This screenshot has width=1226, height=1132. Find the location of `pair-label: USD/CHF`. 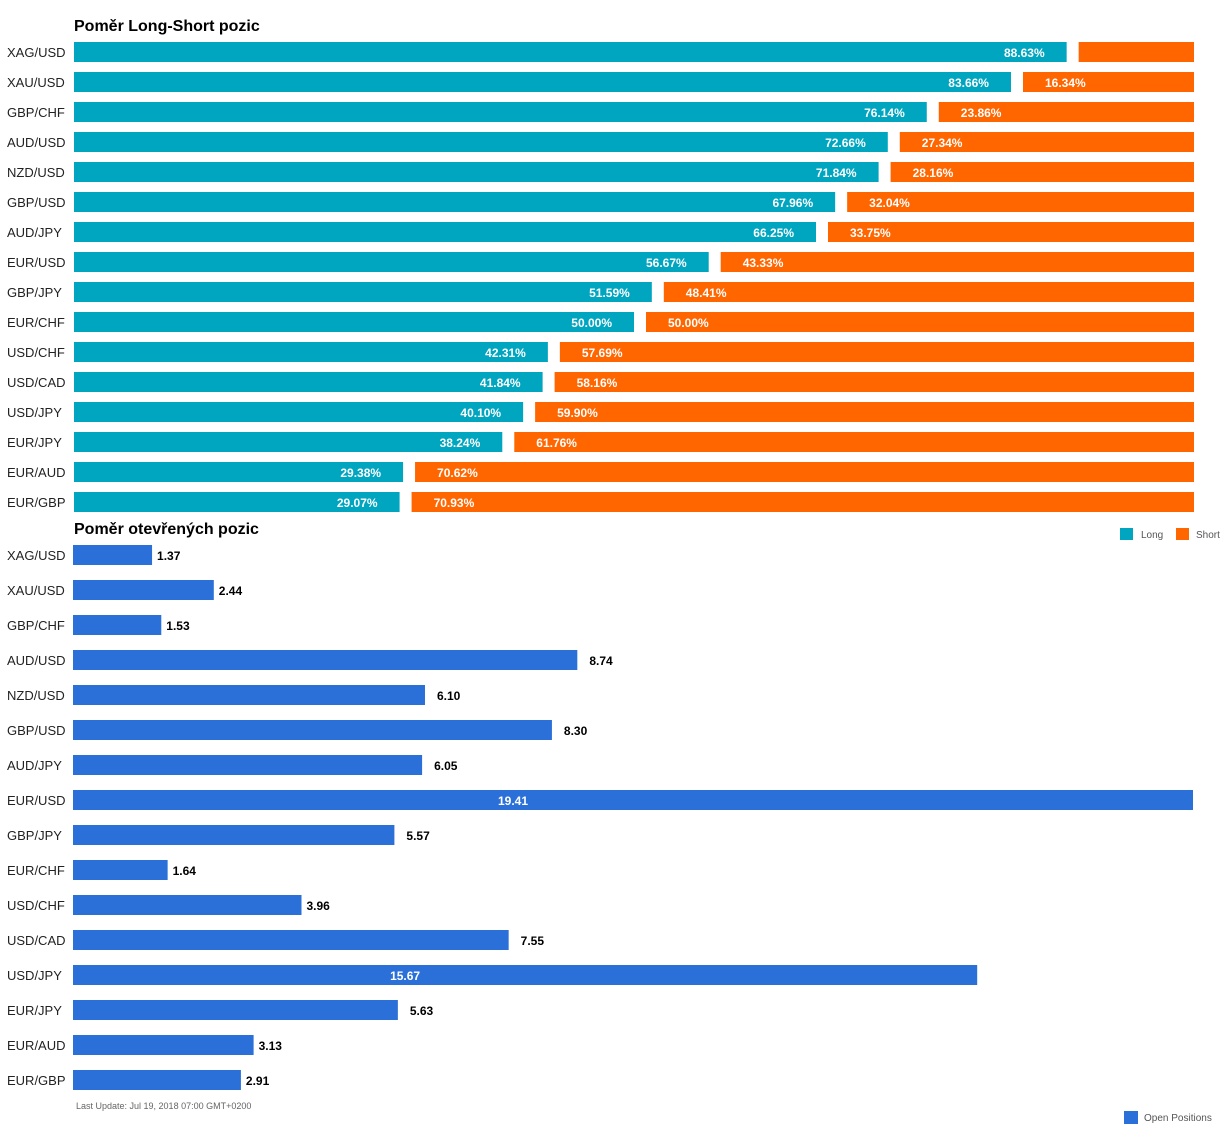

pair-label: USD/CHF is located at coordinates (36, 905).